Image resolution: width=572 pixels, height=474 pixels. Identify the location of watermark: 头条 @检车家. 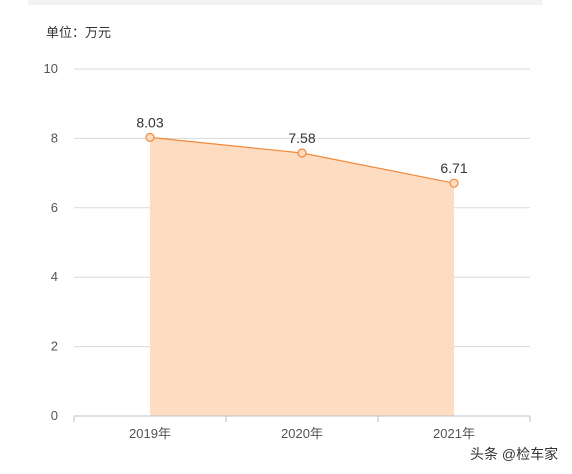
(514, 454).